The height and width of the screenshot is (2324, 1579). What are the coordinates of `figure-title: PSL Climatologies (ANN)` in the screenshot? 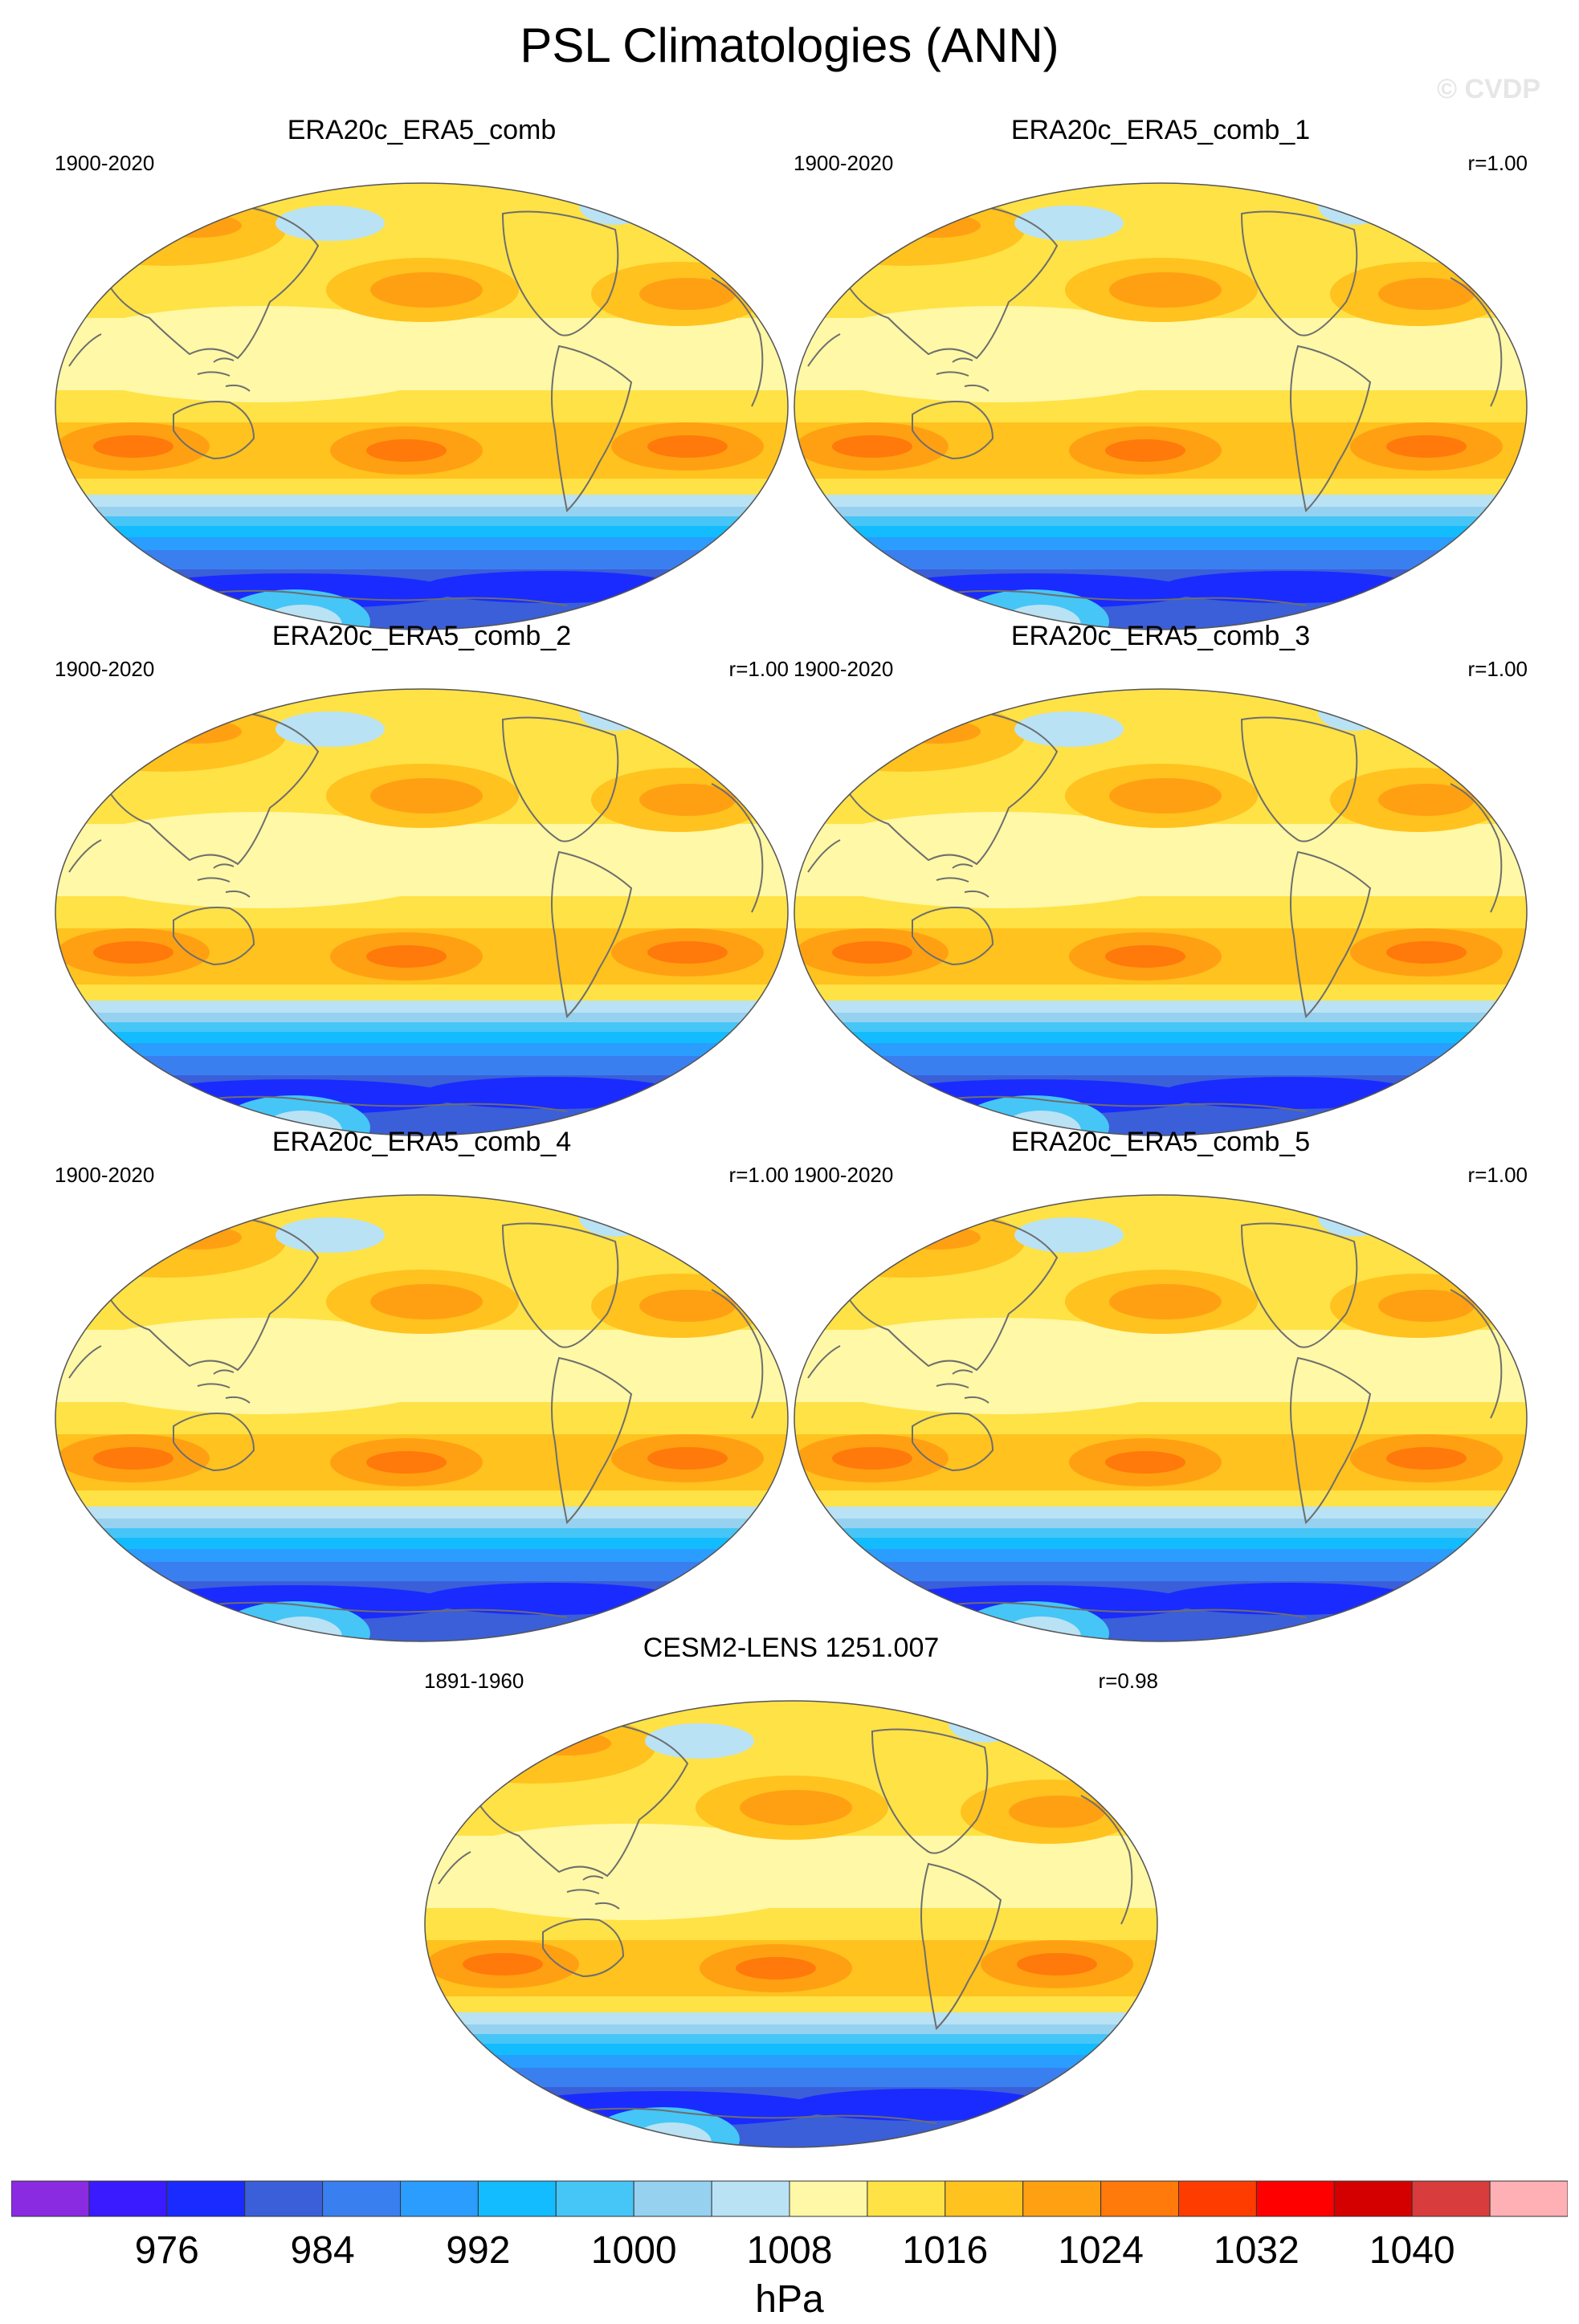 It's located at (789, 45).